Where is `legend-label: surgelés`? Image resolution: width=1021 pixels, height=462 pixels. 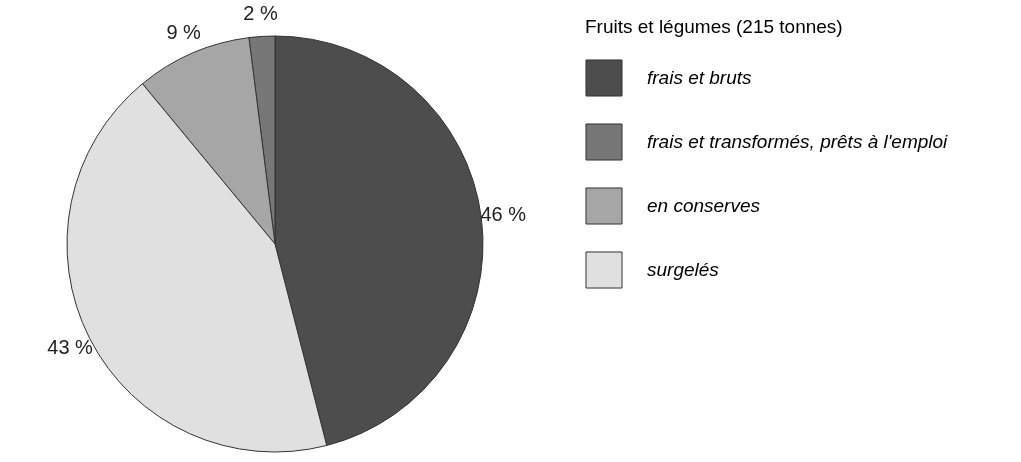 legend-label: surgelés is located at coordinates (683, 269).